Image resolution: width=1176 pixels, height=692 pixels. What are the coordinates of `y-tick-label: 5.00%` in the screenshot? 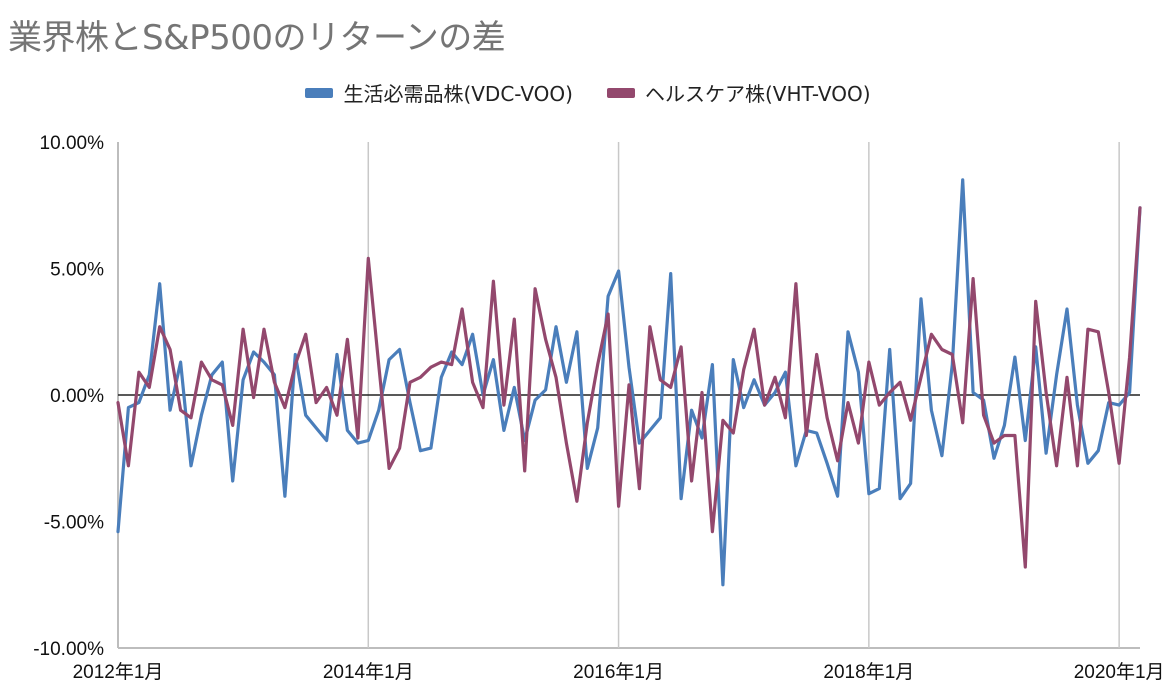 It's located at (77, 270).